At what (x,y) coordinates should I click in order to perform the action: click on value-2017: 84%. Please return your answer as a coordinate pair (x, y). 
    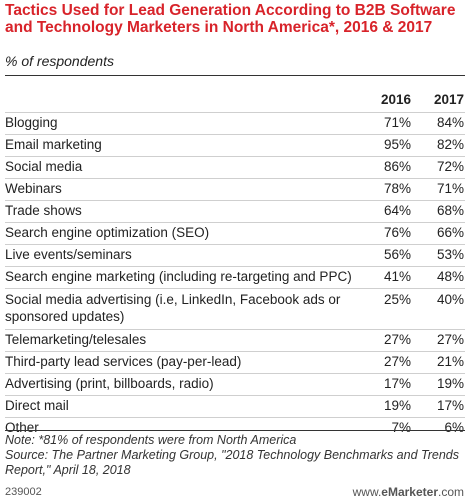
    Looking at the image, I should click on (450, 122).